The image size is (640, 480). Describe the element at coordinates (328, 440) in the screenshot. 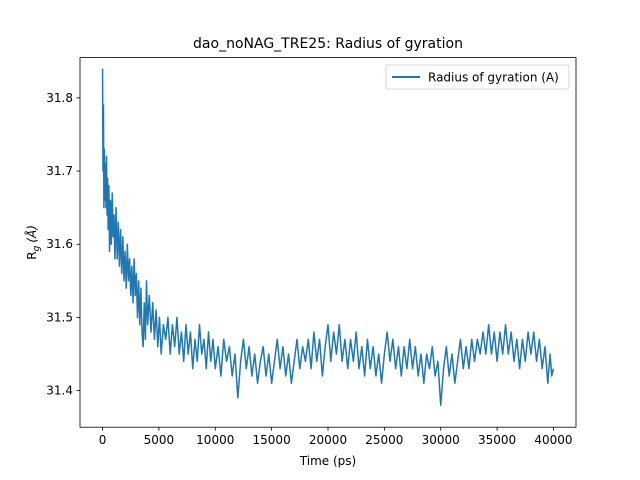

I see `x-tick-label: 20000` at that location.